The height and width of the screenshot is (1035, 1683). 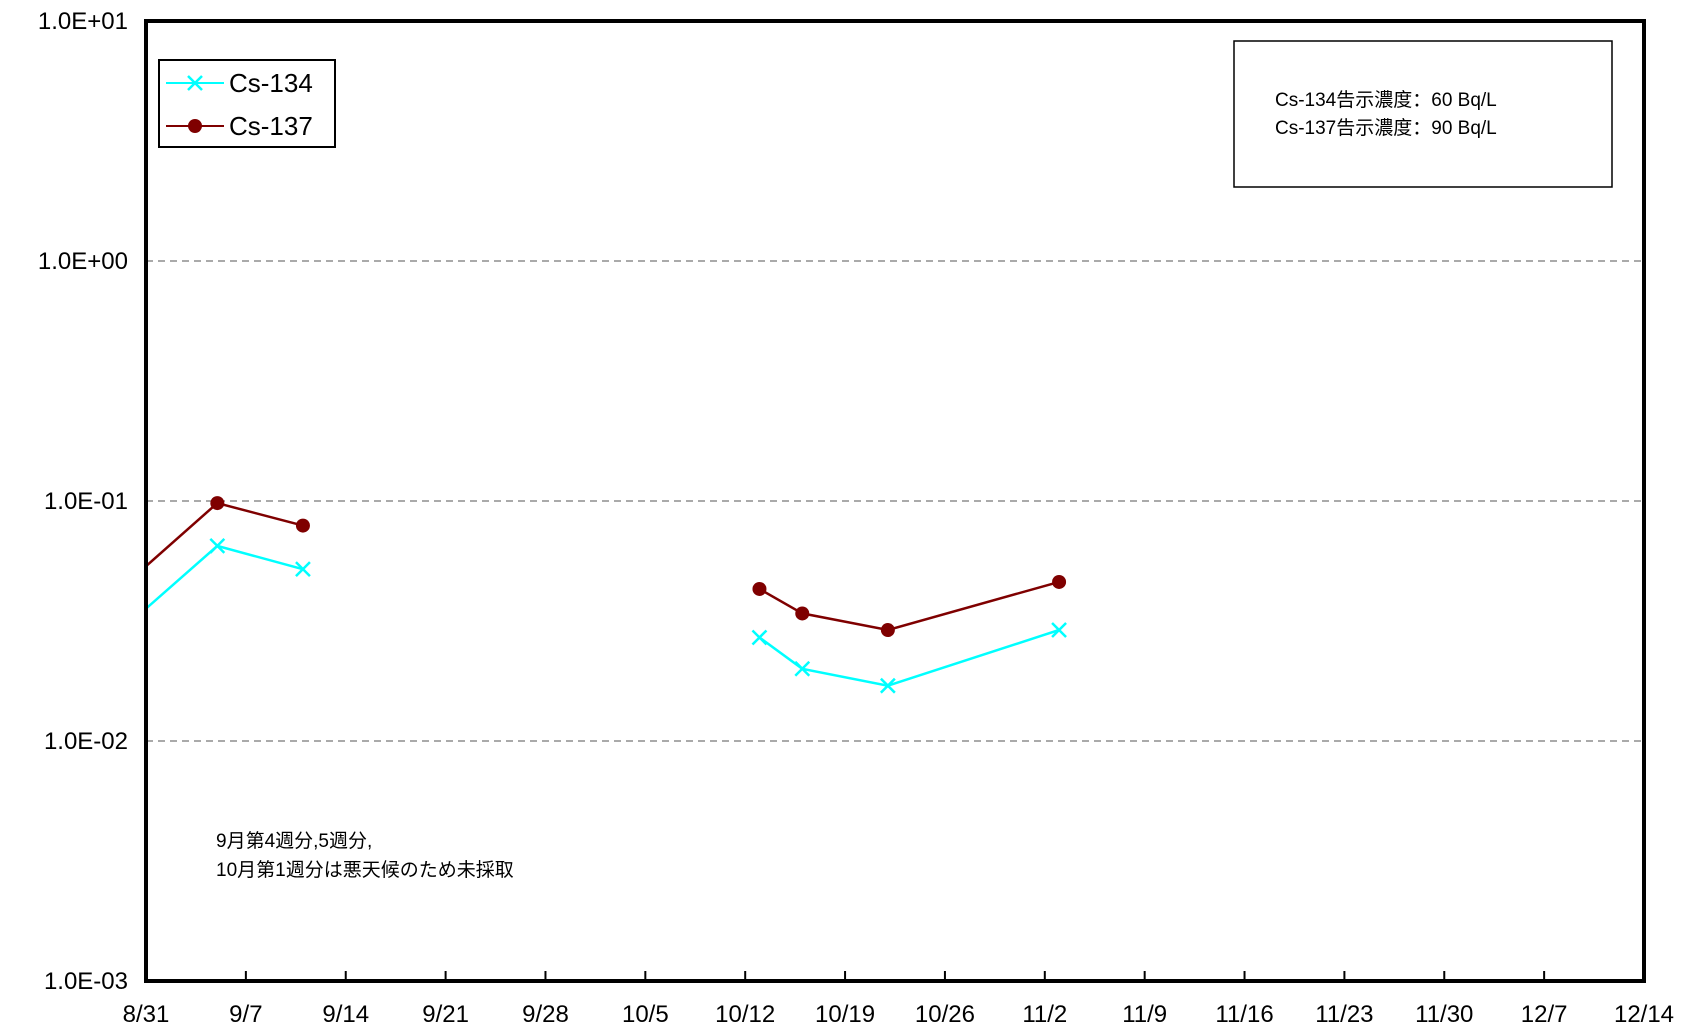 I want to click on x-tick-label: 11/30, so click(x=1444, y=1014).